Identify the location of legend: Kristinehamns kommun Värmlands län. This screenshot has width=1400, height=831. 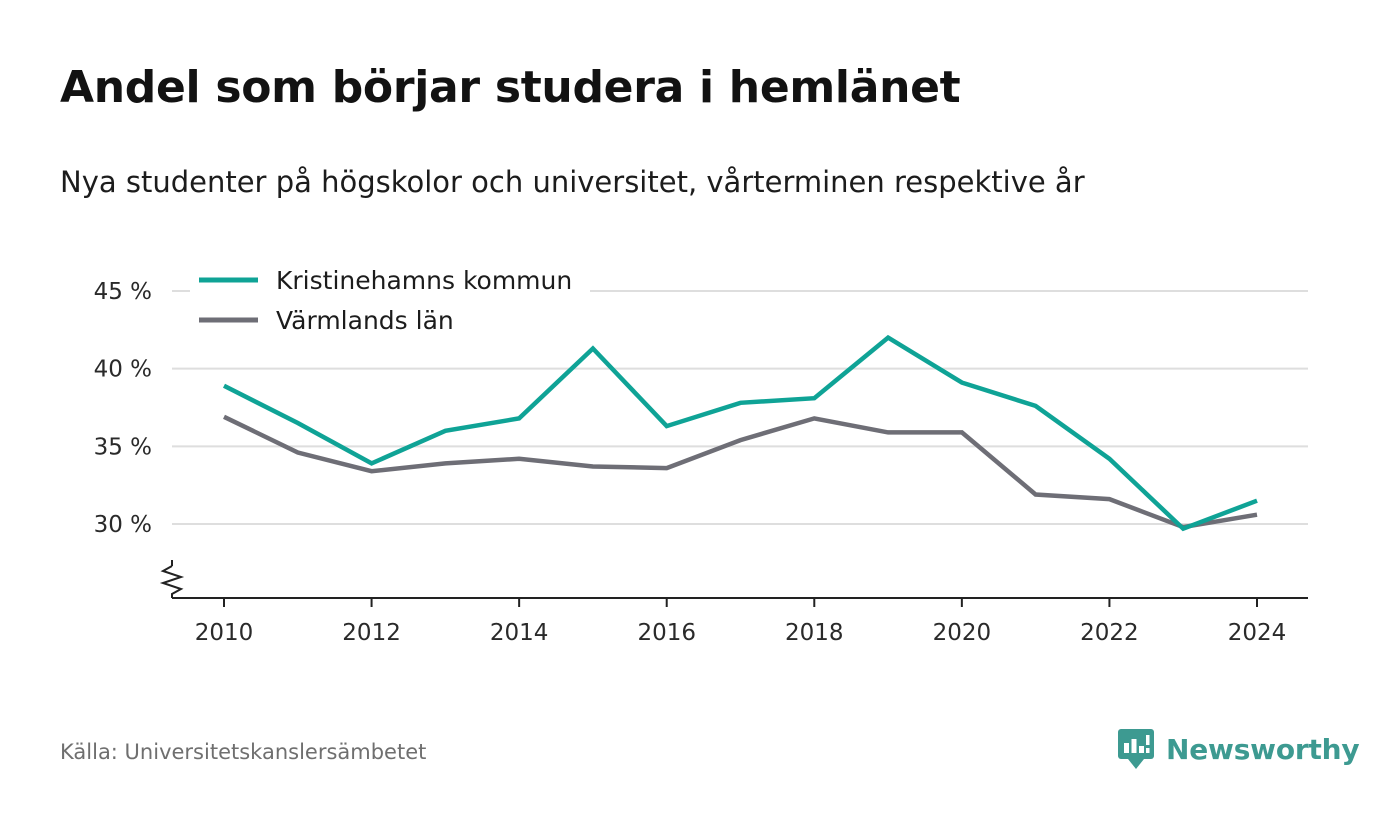
(390, 303).